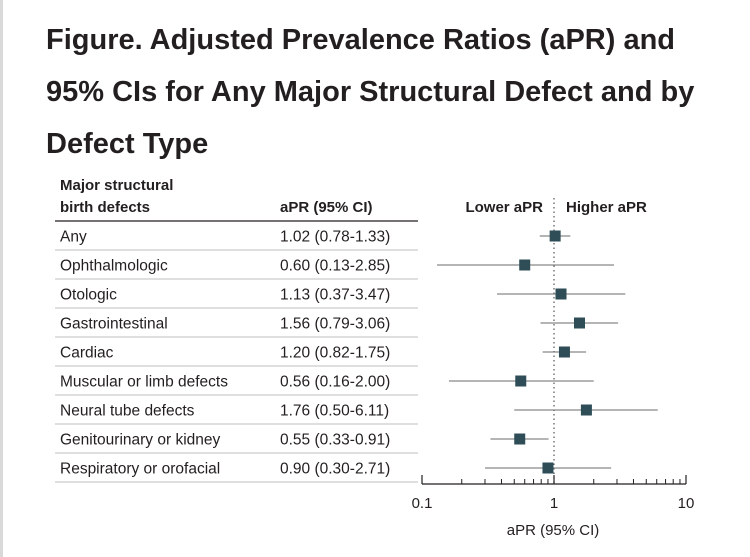 The image size is (750, 557). What do you see at coordinates (606, 207) in the screenshot?
I see `header-higher-apr: Higher aPR` at bounding box center [606, 207].